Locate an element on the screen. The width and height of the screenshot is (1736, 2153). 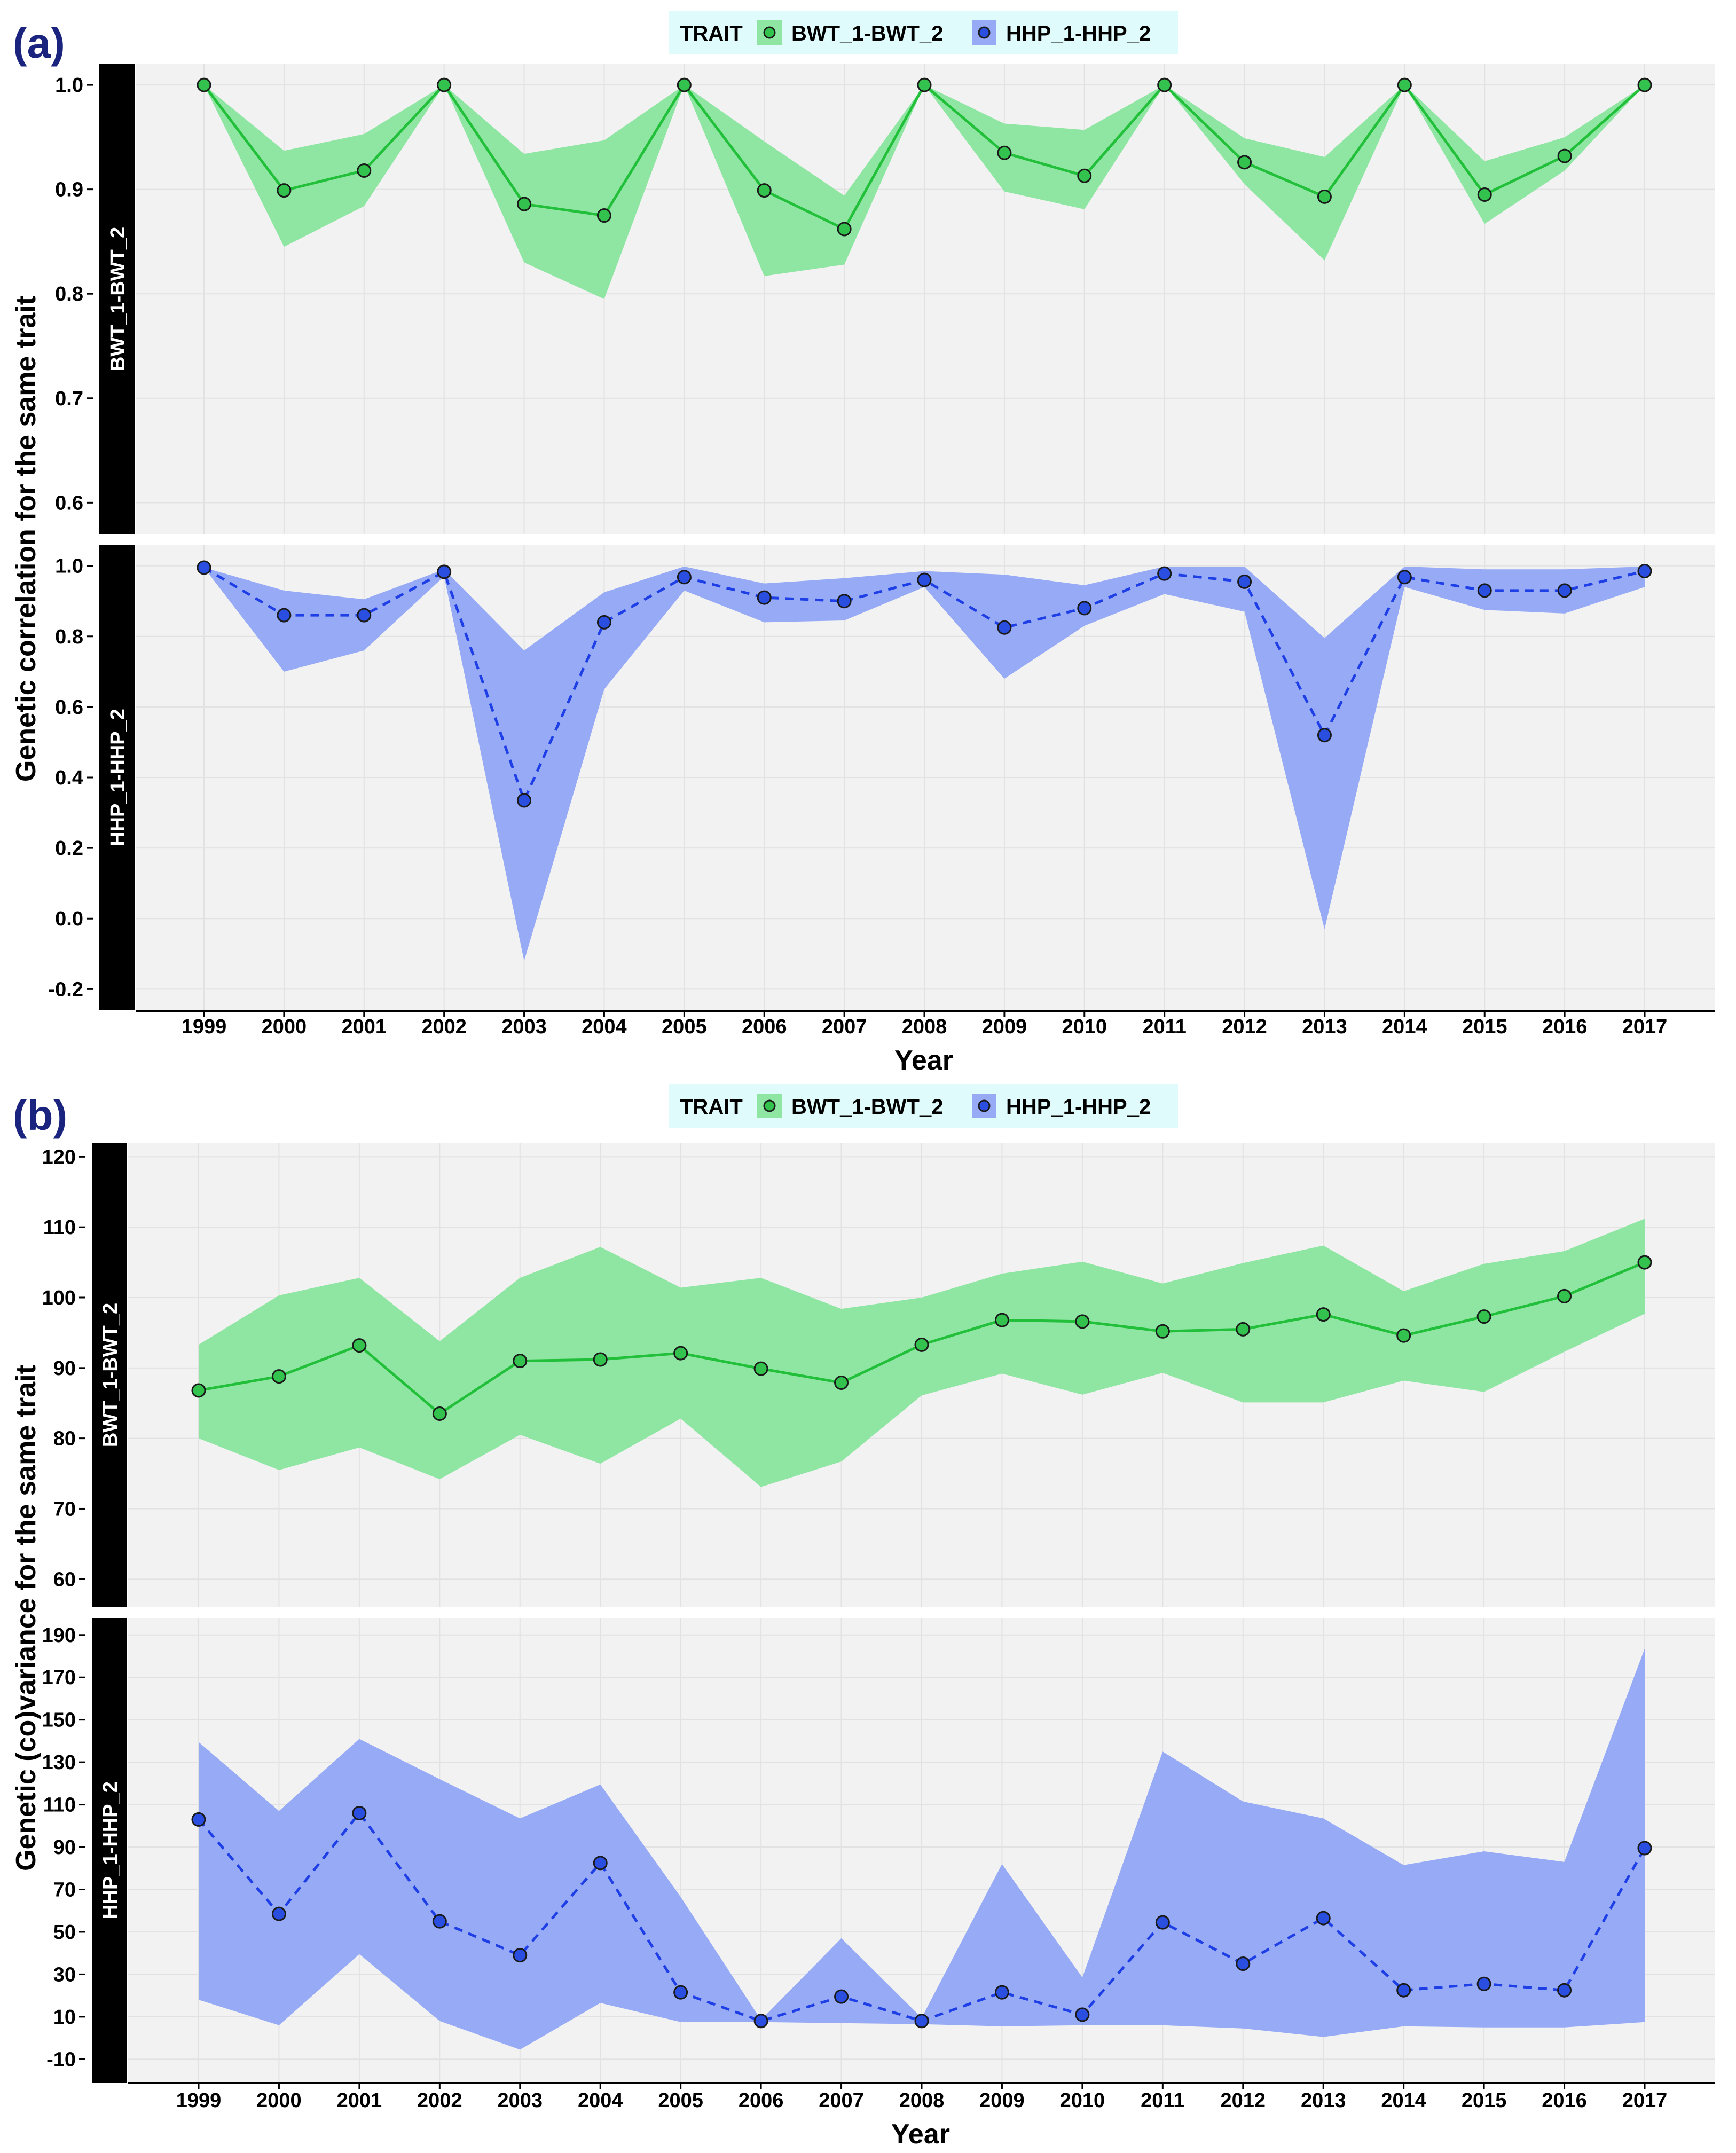
b-x-tick-label: 2004 is located at coordinates (600, 2100).